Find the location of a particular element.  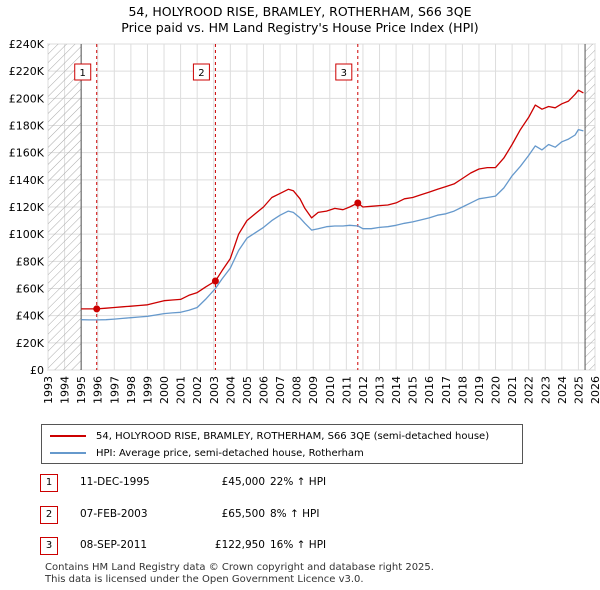

legend-swatch-hpi is located at coordinates (68, 453).